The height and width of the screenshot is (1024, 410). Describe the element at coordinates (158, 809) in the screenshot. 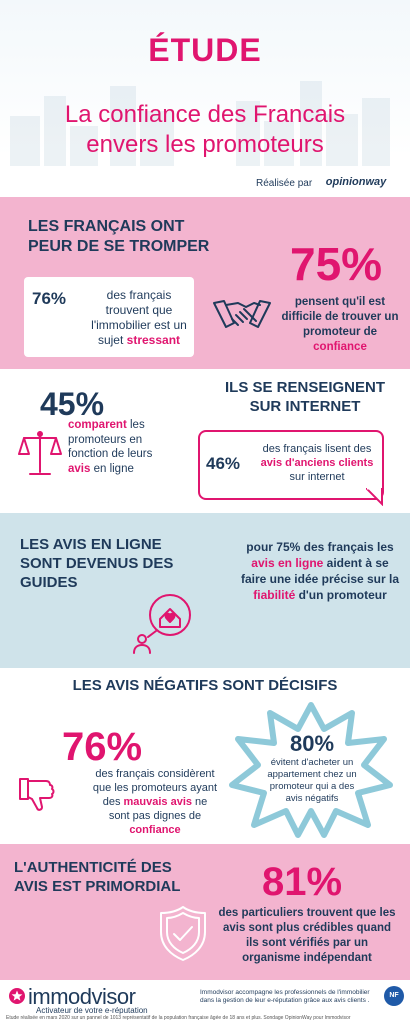

I see `mauvais-avis-text-mid: ne sont pas dignes de` at that location.